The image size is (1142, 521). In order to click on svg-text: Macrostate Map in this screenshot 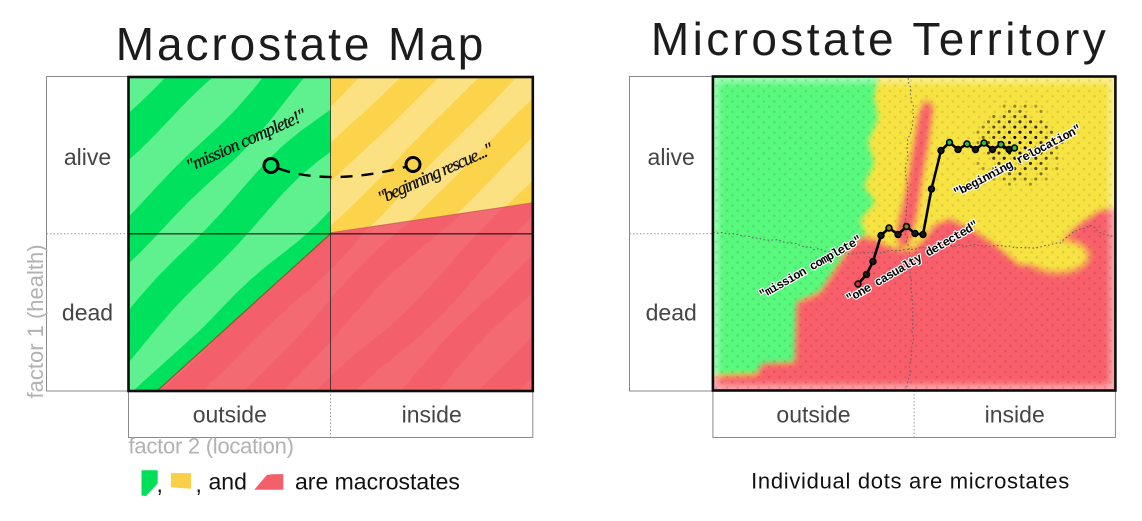, I will do `click(301, 44)`.